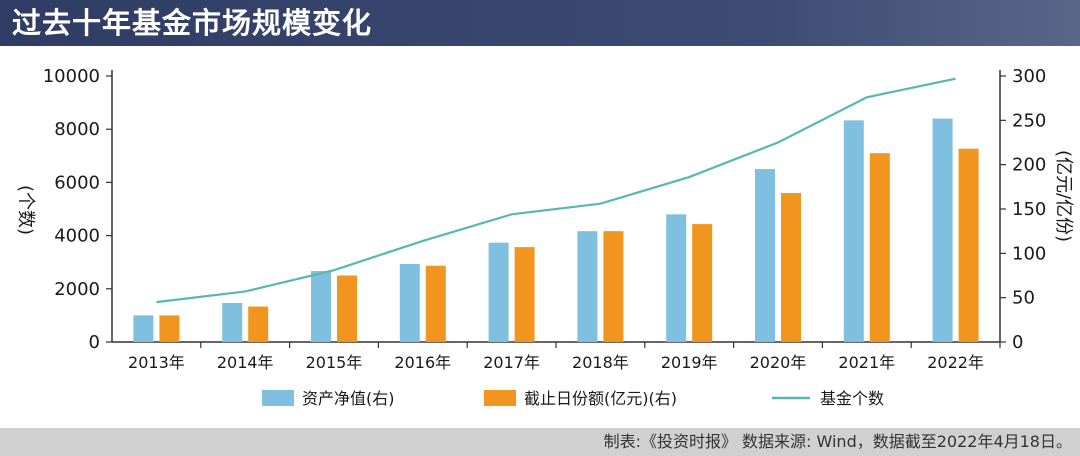 The image size is (1080, 456). I want to click on y-right-tick-label: 50, so click(1023, 298).